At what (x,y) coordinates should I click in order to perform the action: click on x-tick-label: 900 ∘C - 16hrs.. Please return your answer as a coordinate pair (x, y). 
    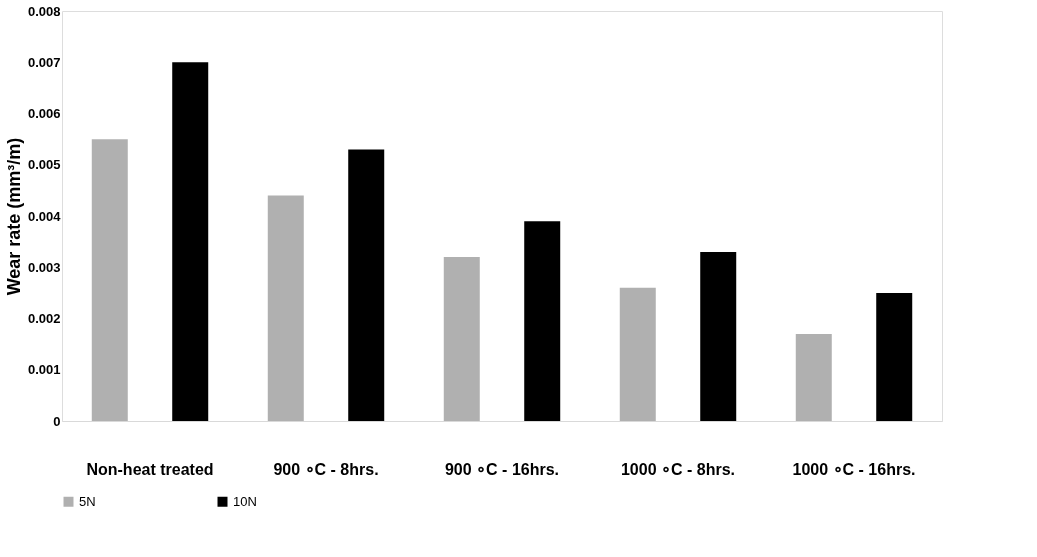
    Looking at the image, I should click on (502, 469).